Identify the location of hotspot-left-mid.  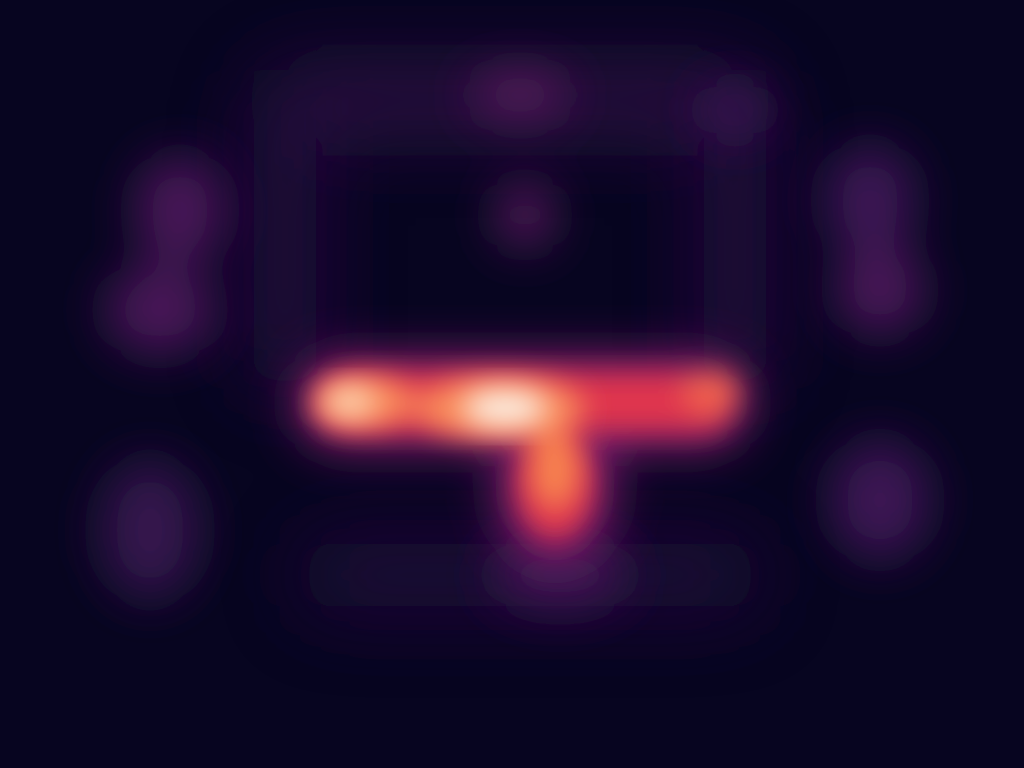
(160, 310).